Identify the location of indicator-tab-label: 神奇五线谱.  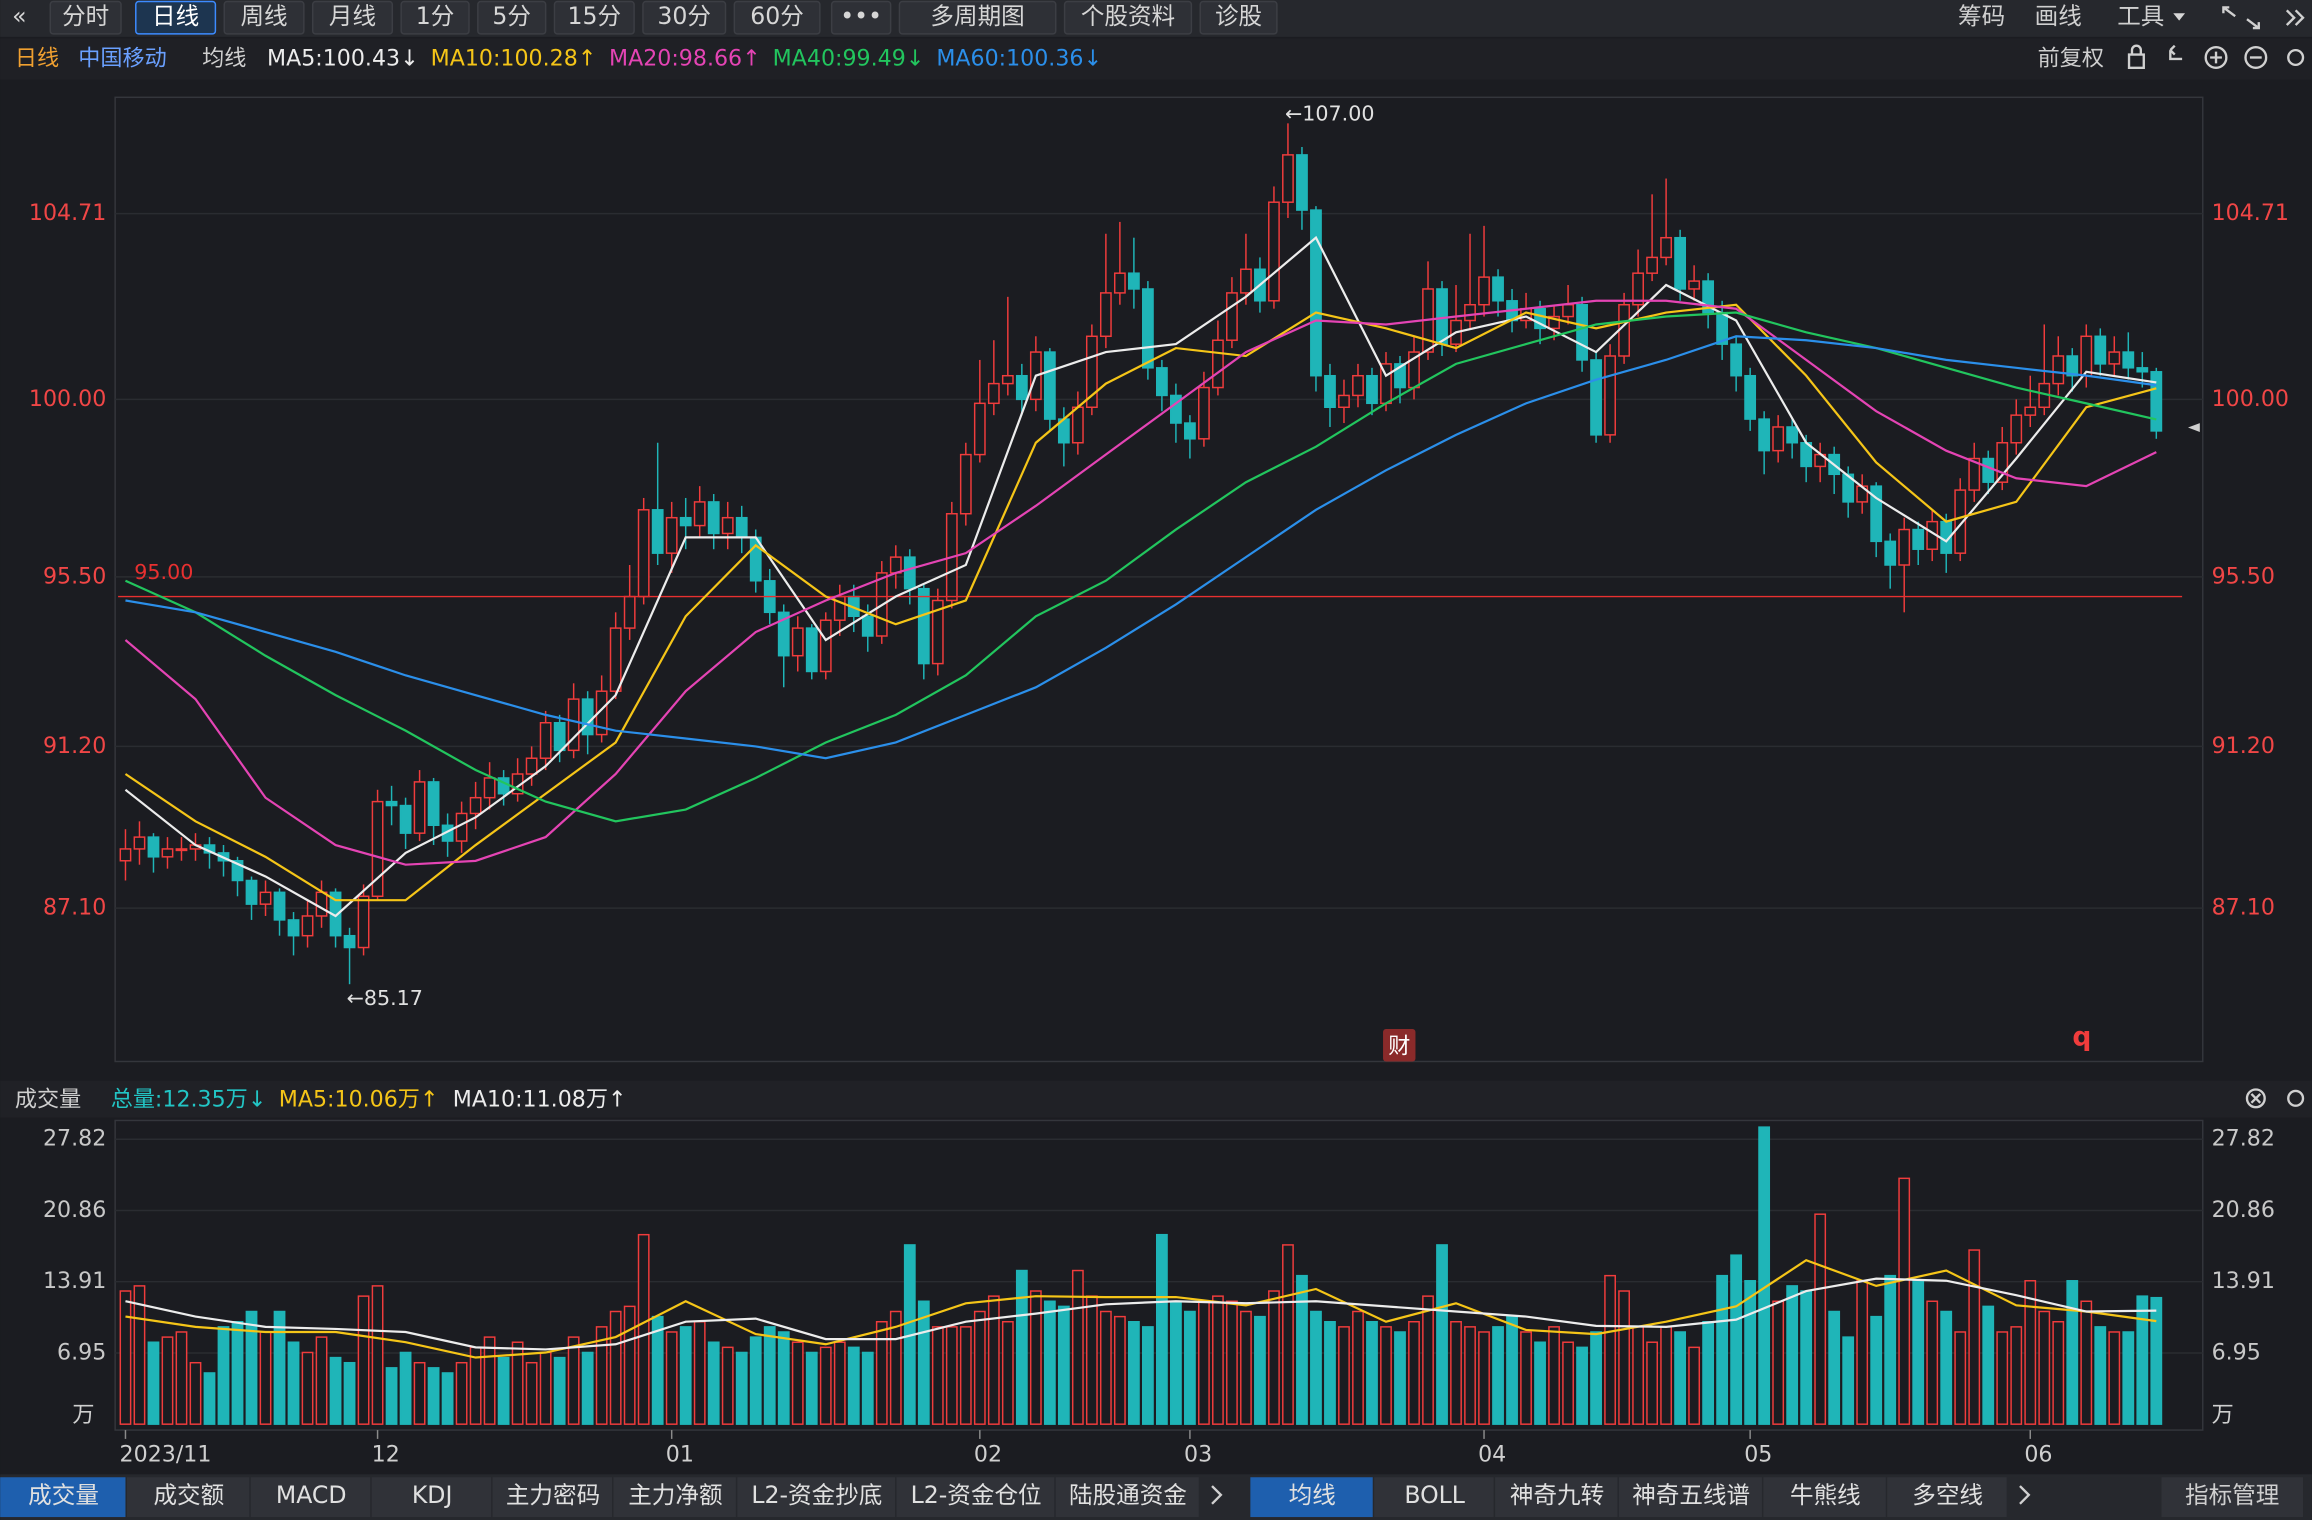
(1691, 1495).